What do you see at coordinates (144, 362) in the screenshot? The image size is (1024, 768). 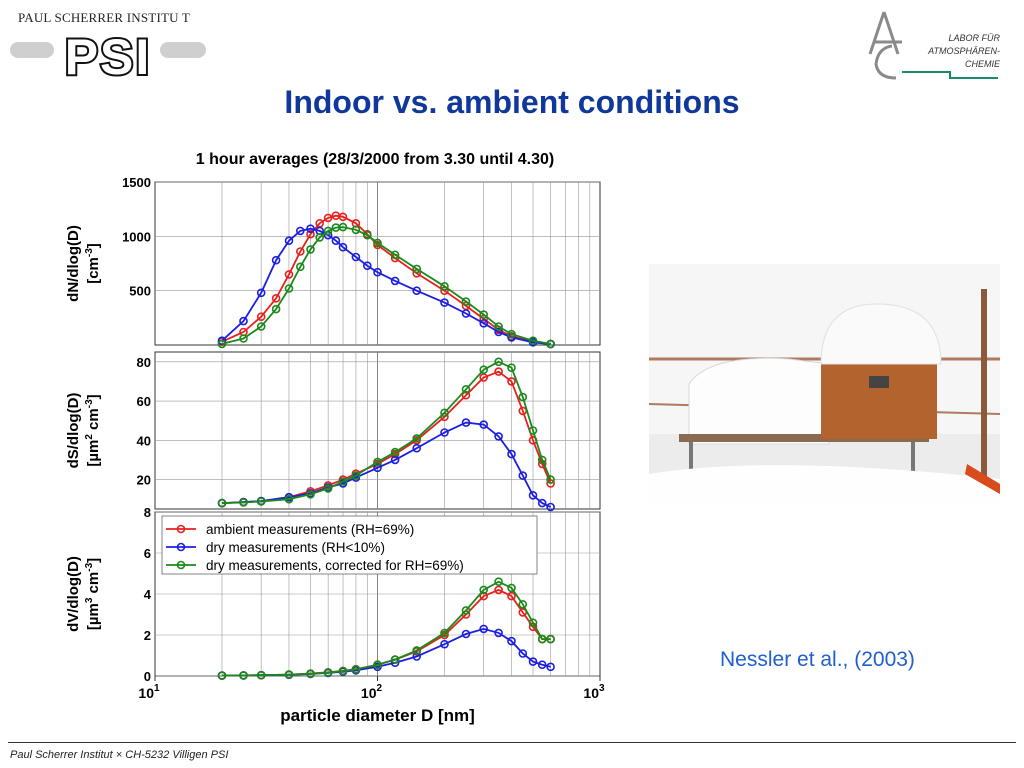 I see `y-tick-label: 80` at bounding box center [144, 362].